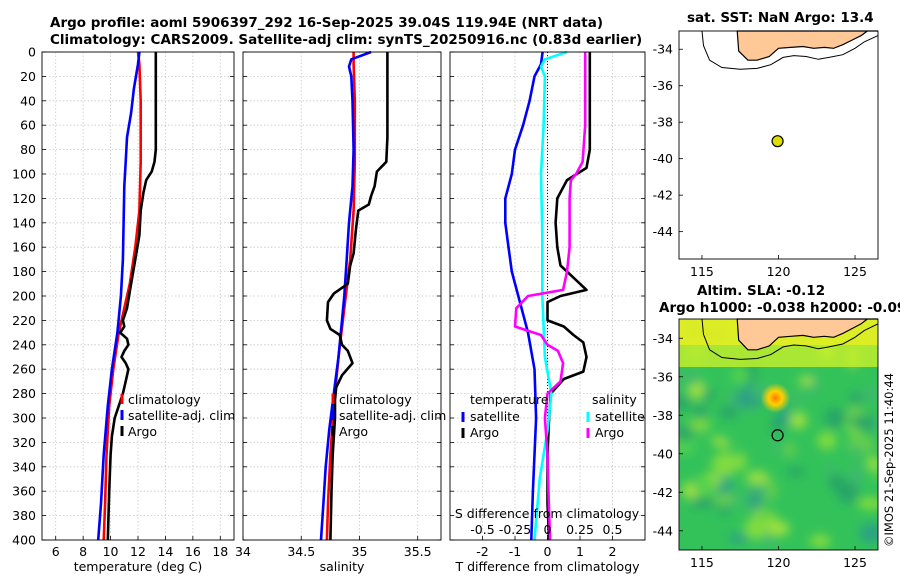 This screenshot has height=580, width=900. I want to click on sla-land, so click(807, 334).